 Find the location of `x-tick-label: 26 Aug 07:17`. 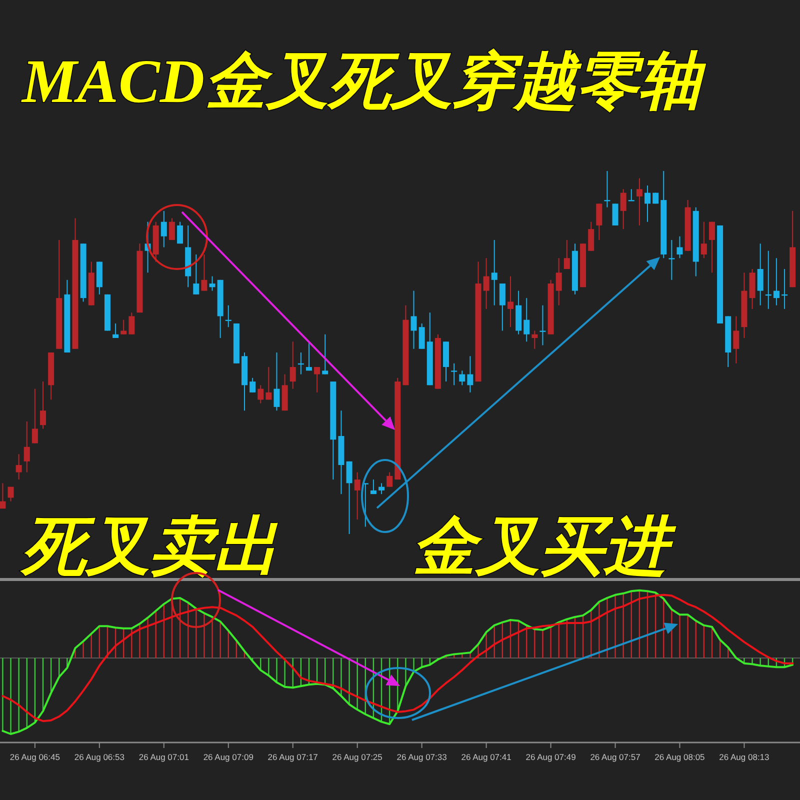

x-tick-label: 26 Aug 07:17 is located at coordinates (293, 757).